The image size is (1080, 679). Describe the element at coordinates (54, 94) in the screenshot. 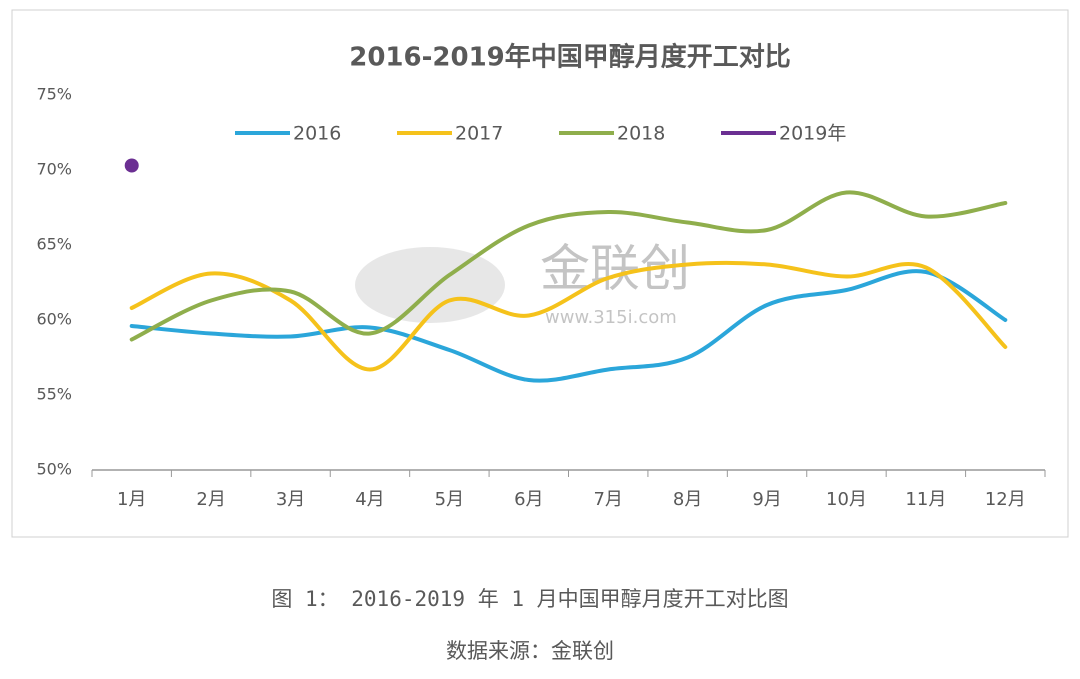

I see `y-tick-label: 75%` at that location.